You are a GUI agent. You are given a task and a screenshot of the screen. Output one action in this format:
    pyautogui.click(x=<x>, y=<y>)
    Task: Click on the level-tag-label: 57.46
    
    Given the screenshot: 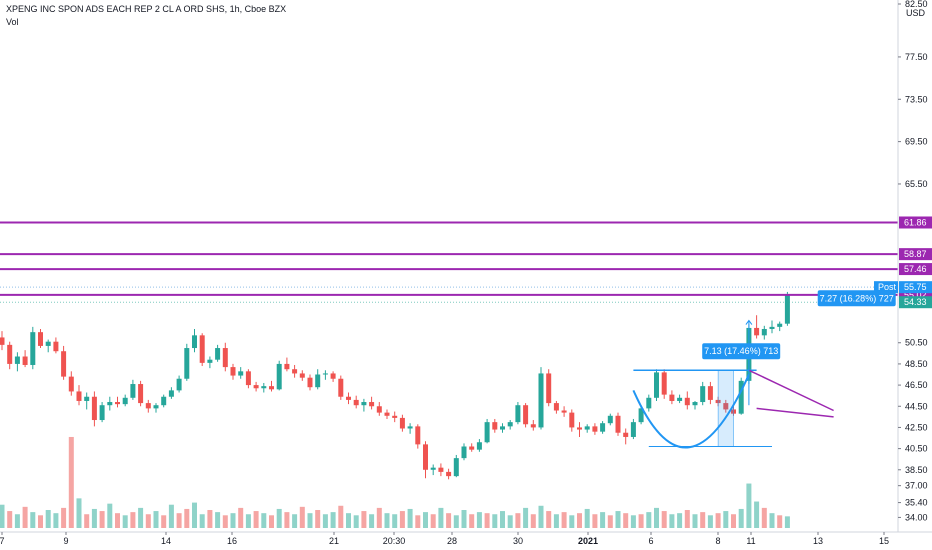 What is the action you would take?
    pyautogui.click(x=915, y=269)
    